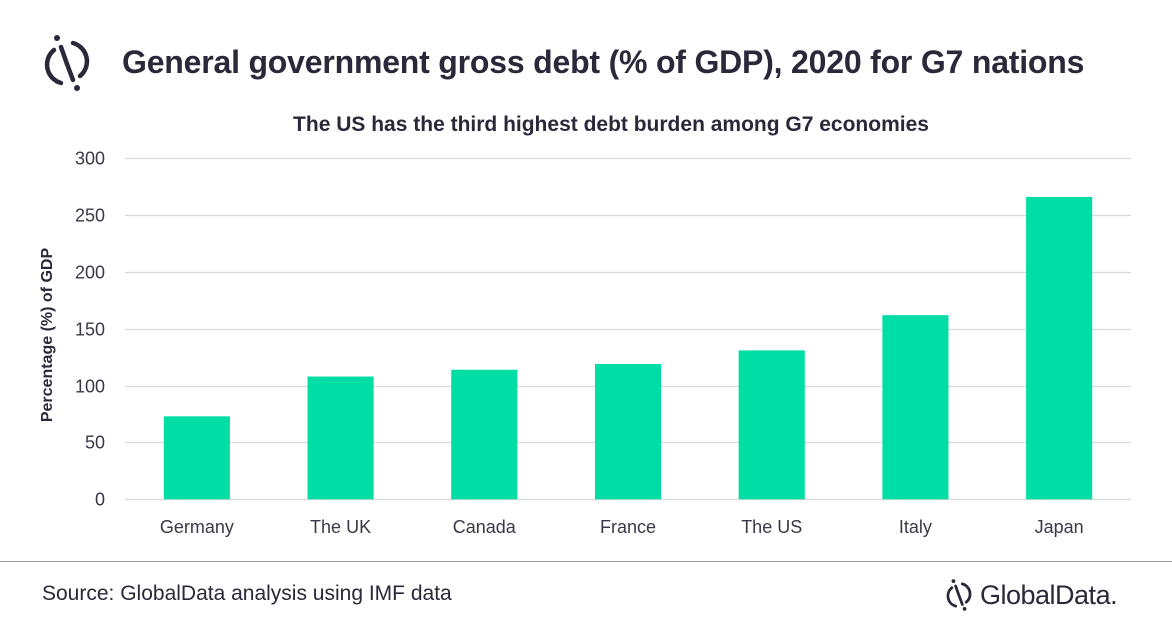  I want to click on y-tick-label: 50, so click(95, 443).